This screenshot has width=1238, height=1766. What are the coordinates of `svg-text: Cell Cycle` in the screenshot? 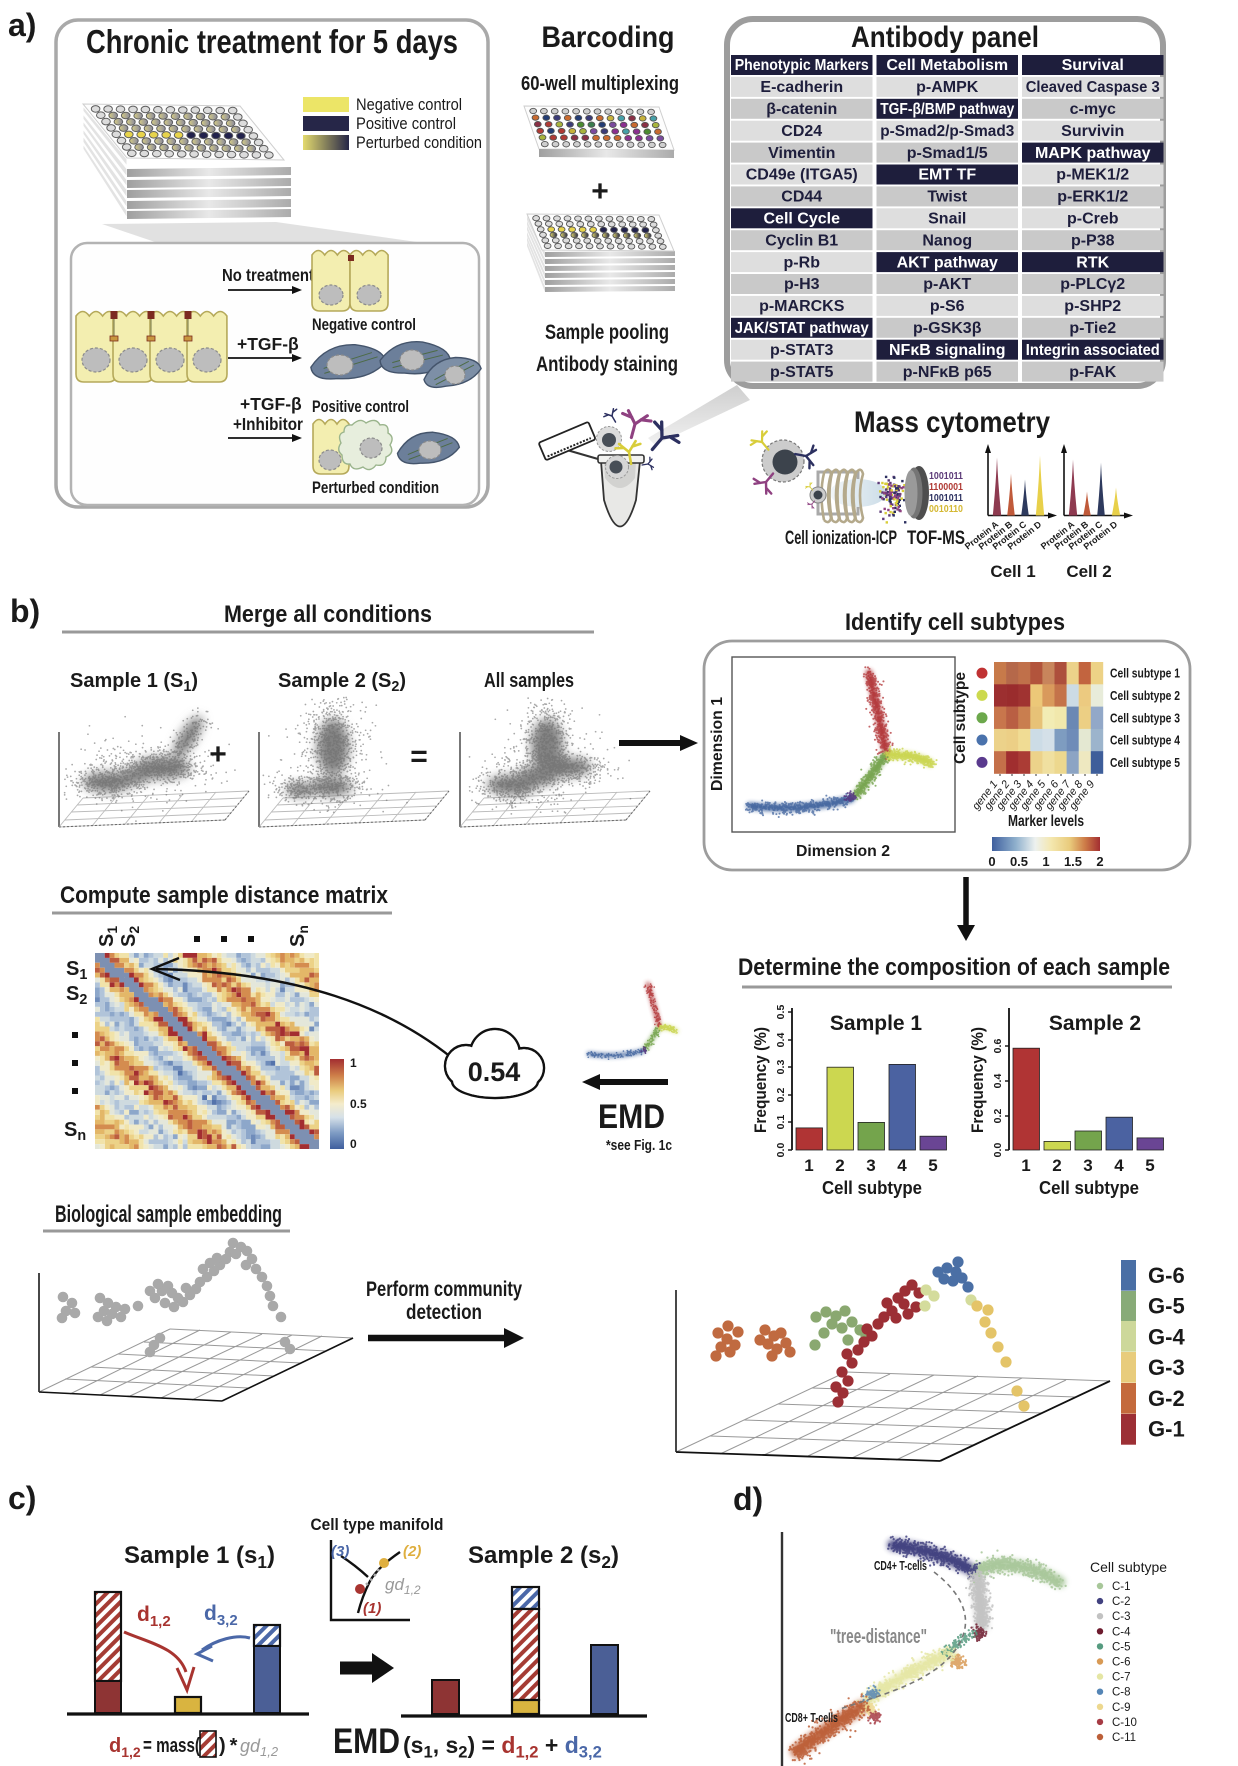 It's located at (802, 219).